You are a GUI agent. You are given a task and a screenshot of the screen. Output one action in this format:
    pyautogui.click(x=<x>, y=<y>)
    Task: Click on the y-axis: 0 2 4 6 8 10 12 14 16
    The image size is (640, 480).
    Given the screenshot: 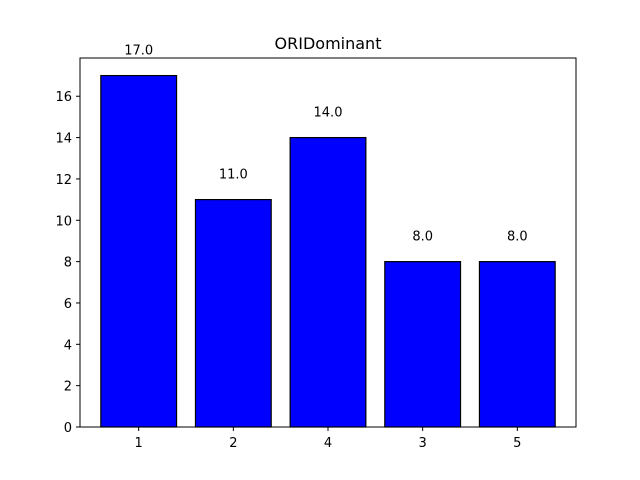 What is the action you would take?
    pyautogui.click(x=67, y=263)
    